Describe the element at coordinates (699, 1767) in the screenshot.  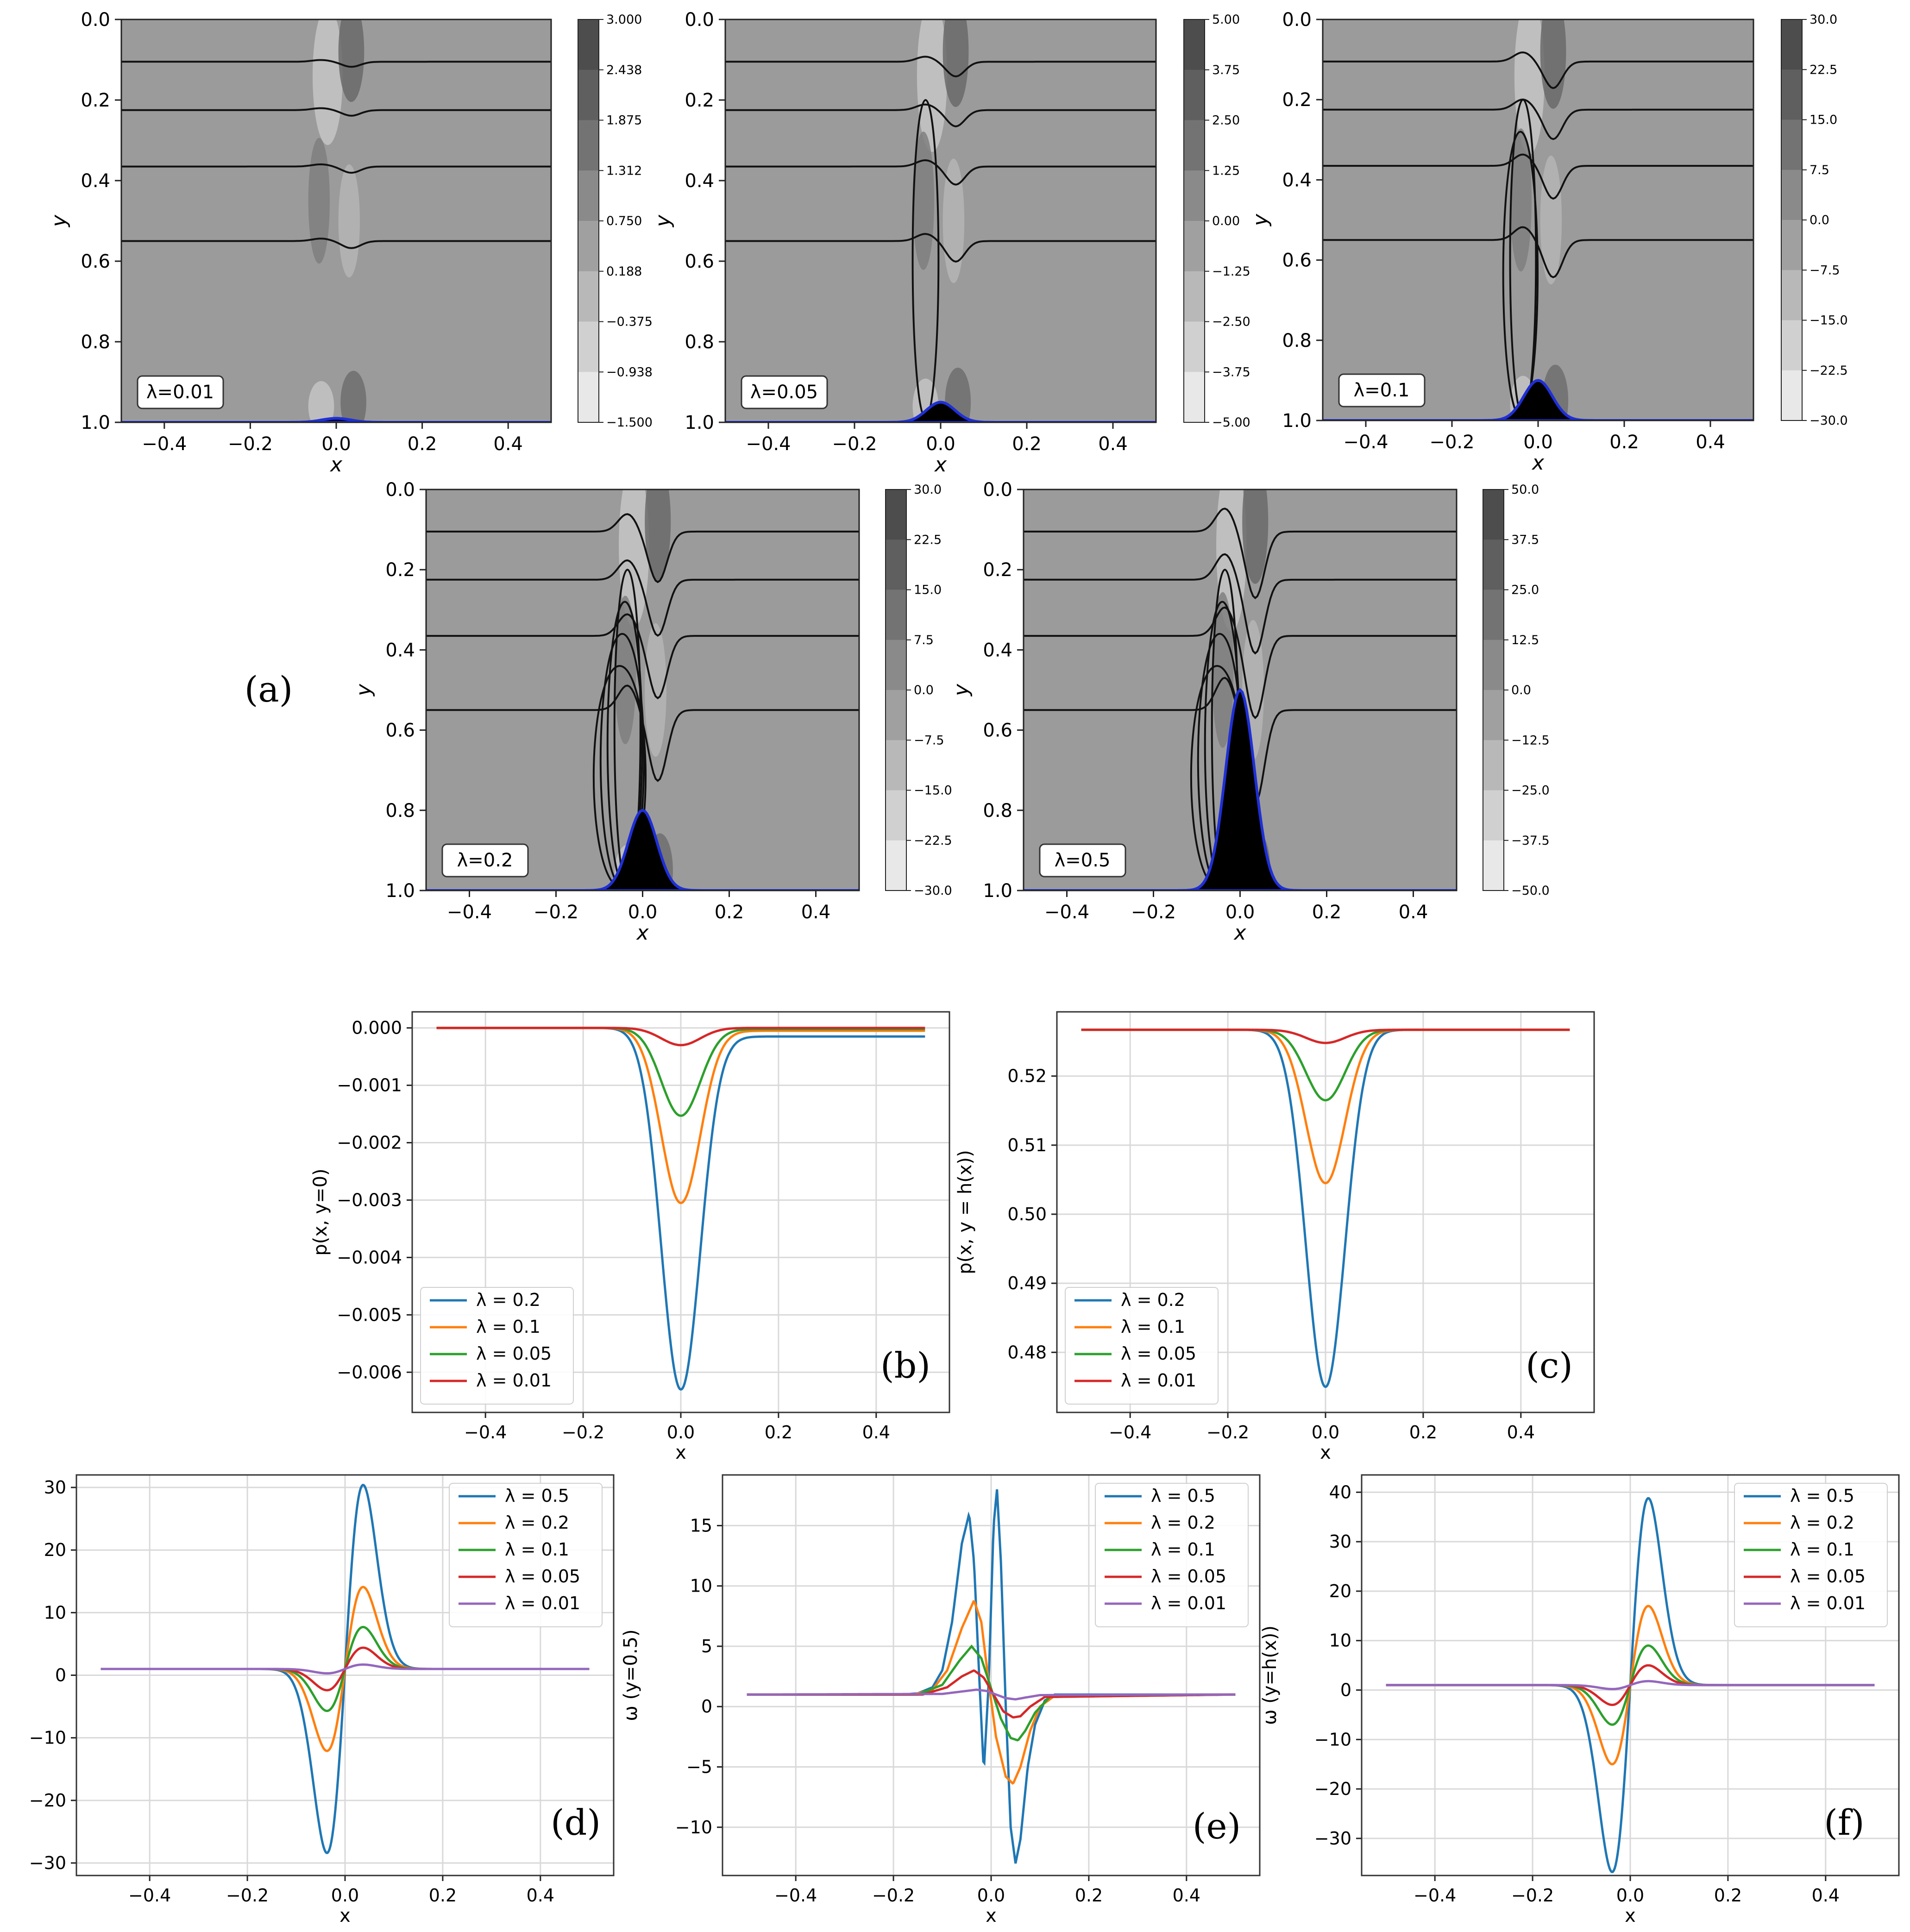
I see `y-tick-label: −5` at that location.